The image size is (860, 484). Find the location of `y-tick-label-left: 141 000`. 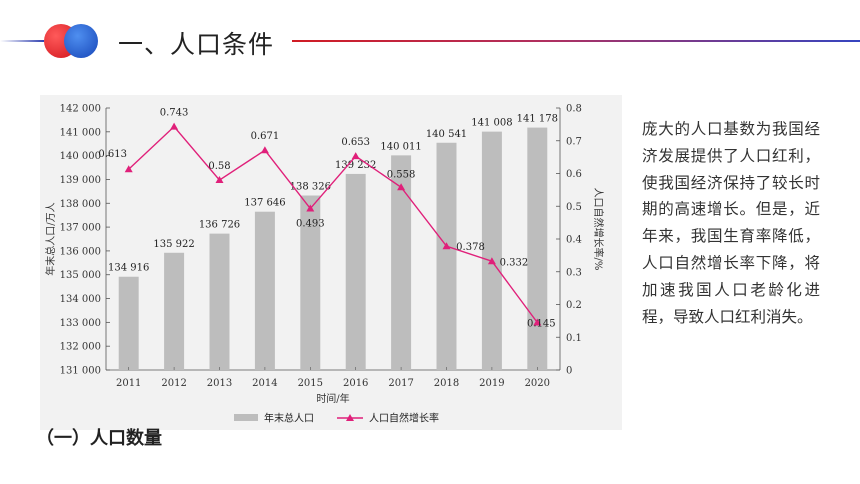

y-tick-label-left: 141 000 is located at coordinates (80, 132).